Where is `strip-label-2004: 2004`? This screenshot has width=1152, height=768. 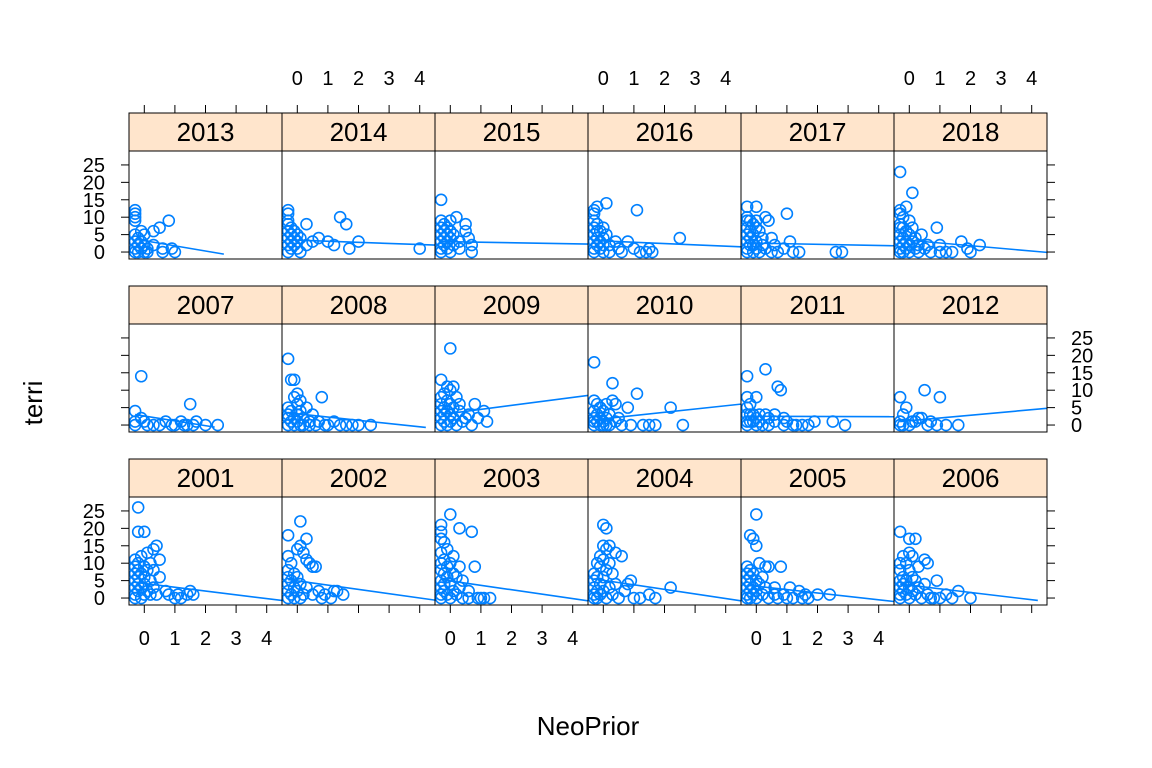
strip-label-2004: 2004 is located at coordinates (665, 478).